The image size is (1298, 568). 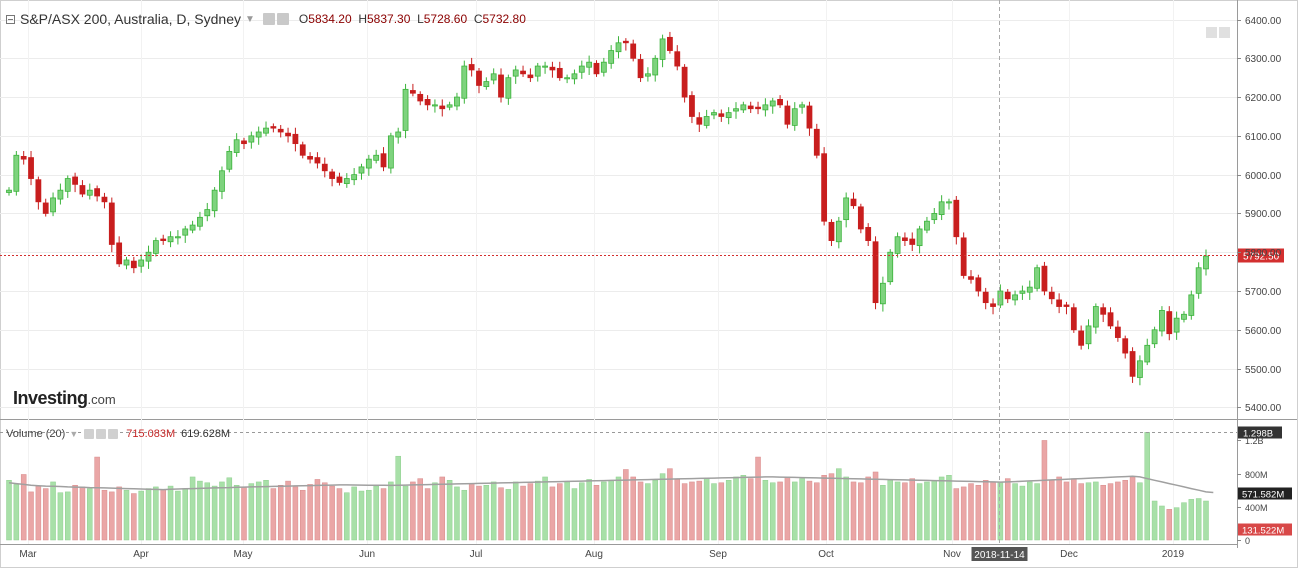 What do you see at coordinates (1263, 370) in the screenshot?
I see `price-tick-label: 5500.00` at bounding box center [1263, 370].